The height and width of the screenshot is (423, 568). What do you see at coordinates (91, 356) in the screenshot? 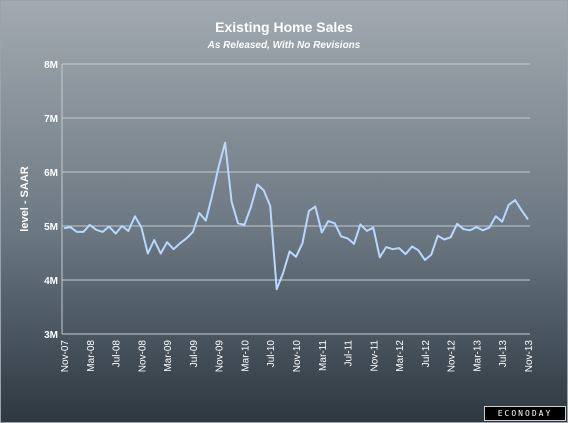
I see `x-tick-label: Mar-08` at bounding box center [91, 356].